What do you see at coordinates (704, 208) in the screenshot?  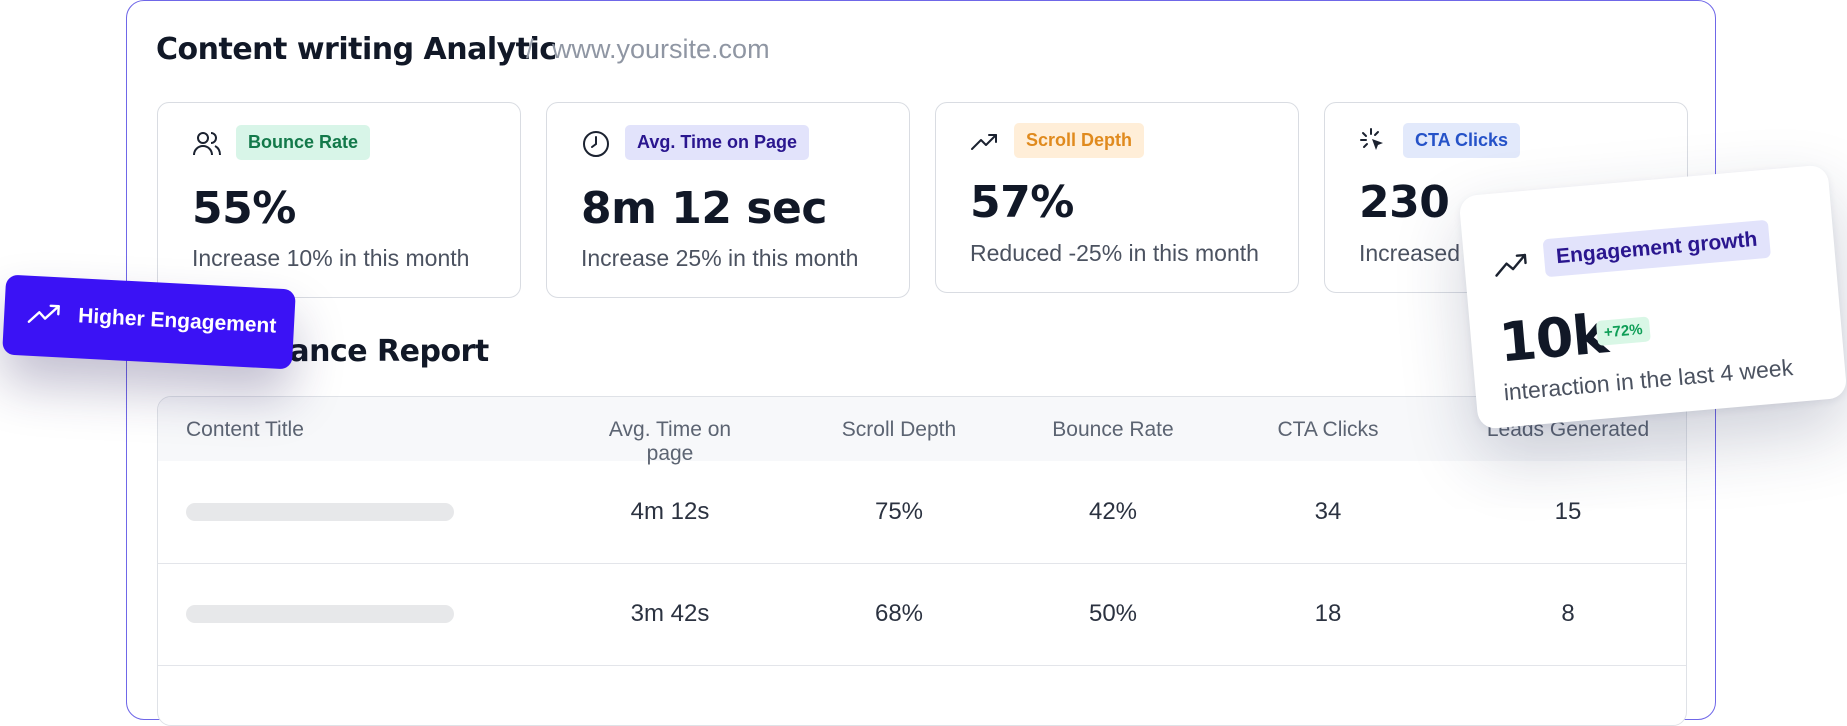 I see `avg-time-value: 8m 12 sec` at bounding box center [704, 208].